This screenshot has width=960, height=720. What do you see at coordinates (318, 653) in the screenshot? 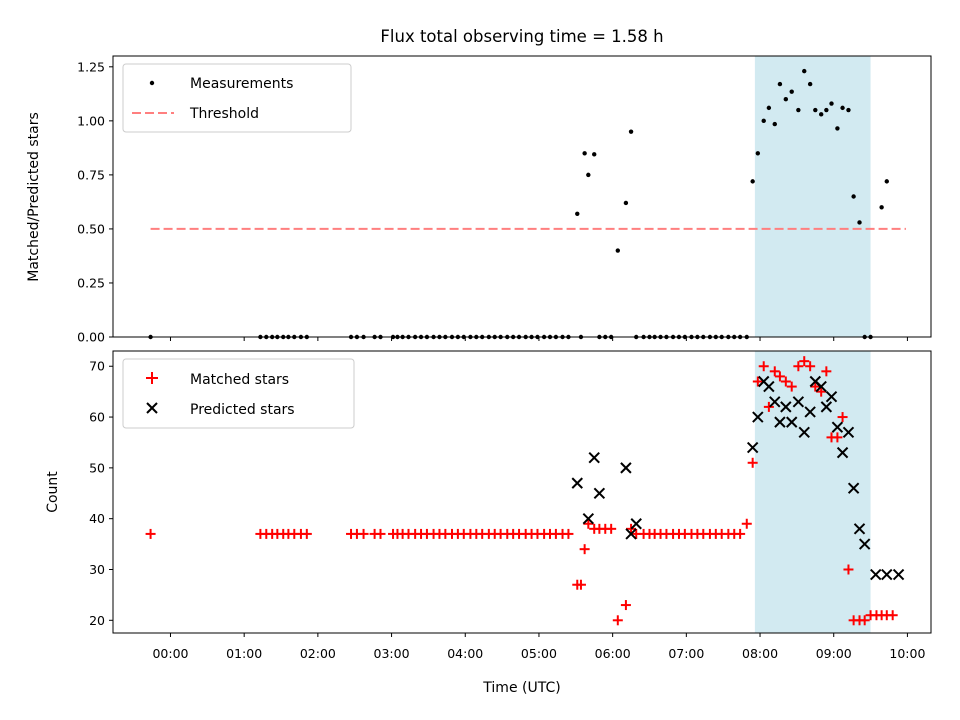
I see `x-tick-label: 02:00` at bounding box center [318, 653].